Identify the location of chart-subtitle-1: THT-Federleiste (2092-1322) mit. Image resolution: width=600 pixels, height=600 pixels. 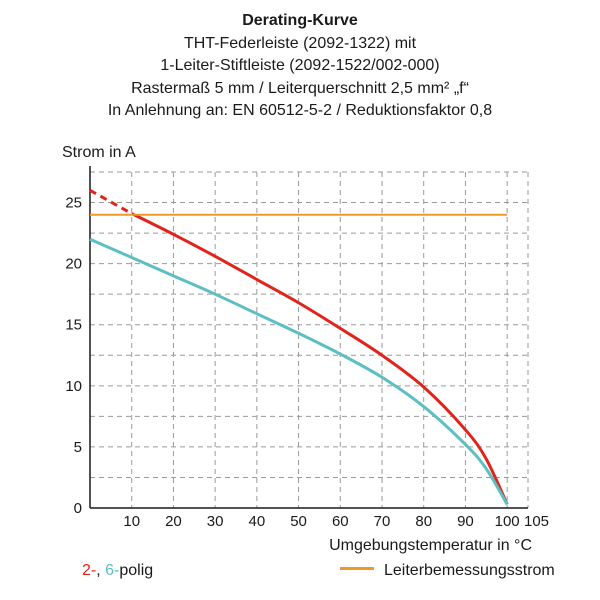
(300, 43).